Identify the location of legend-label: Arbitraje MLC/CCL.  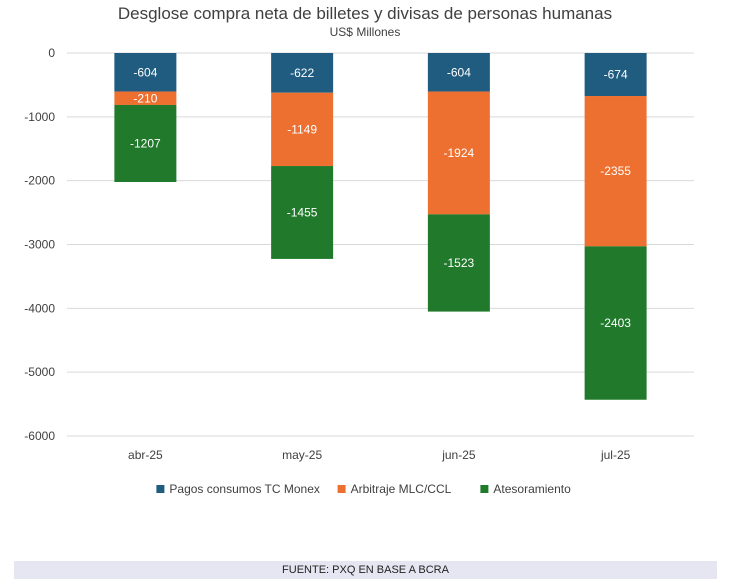
(401, 489).